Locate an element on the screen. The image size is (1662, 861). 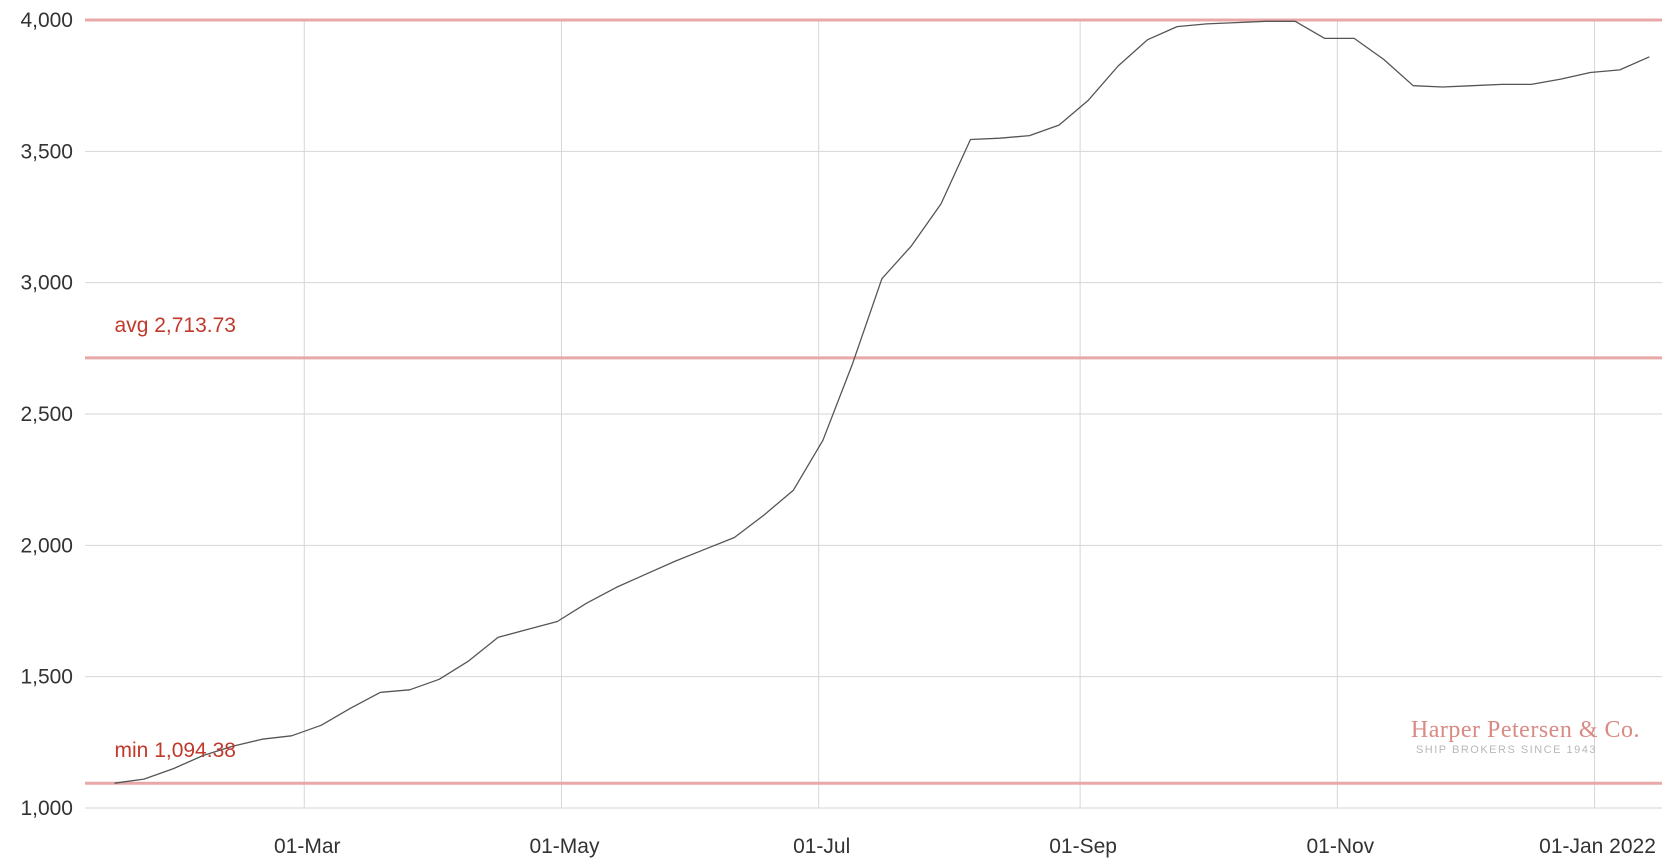
reference-line-label: avg 2,713.73 is located at coordinates (175, 325).